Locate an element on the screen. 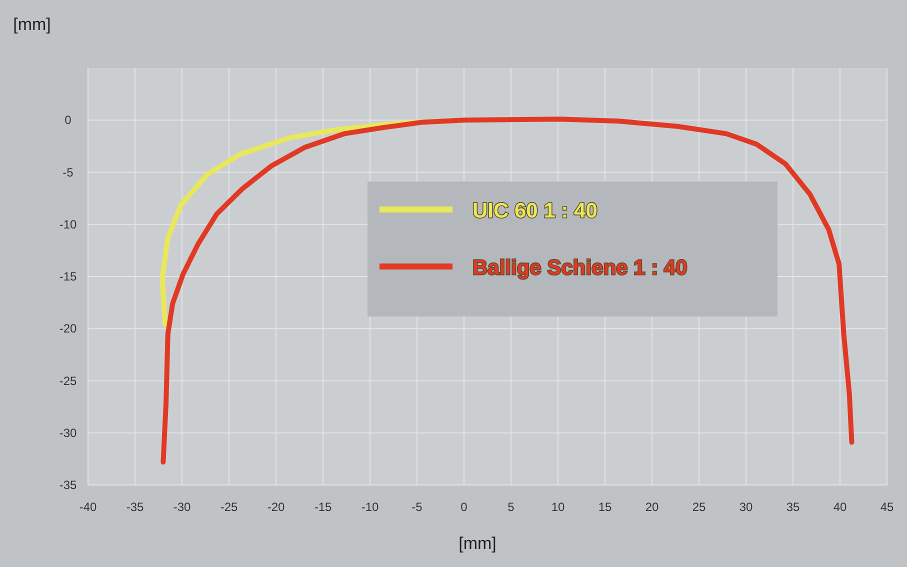 The image size is (907, 567). y-tick-label: -20 is located at coordinates (68, 329).